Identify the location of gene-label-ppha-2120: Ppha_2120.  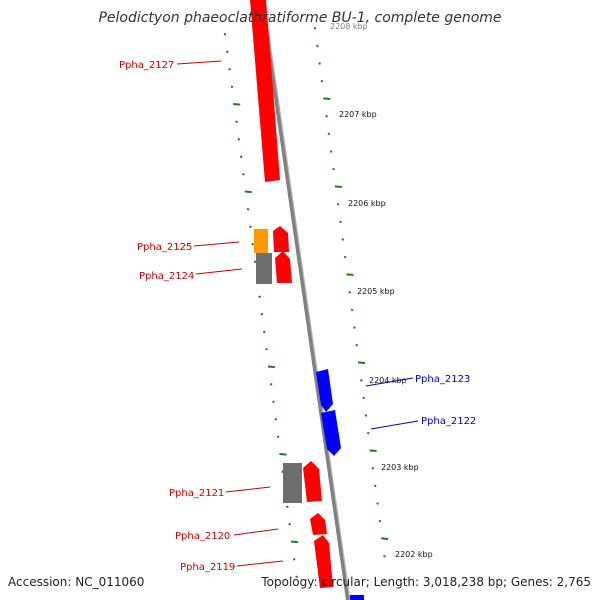
(202, 536).